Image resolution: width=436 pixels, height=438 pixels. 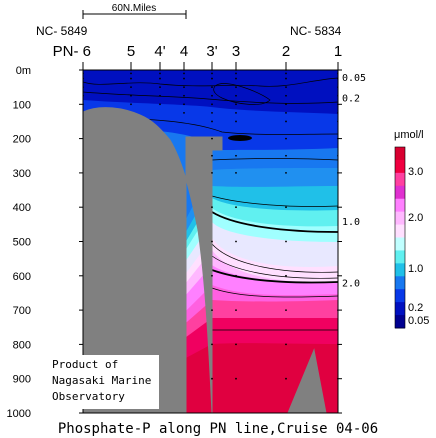 What do you see at coordinates (22, 277) in the screenshot?
I see `depth-tick-label: 600` at bounding box center [22, 277].